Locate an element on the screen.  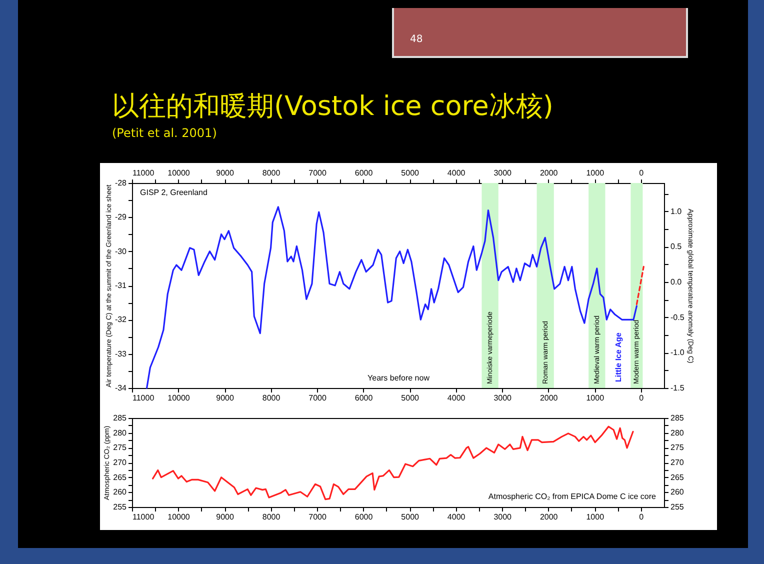
x2-tick-label: 6000 is located at coordinates (364, 173).